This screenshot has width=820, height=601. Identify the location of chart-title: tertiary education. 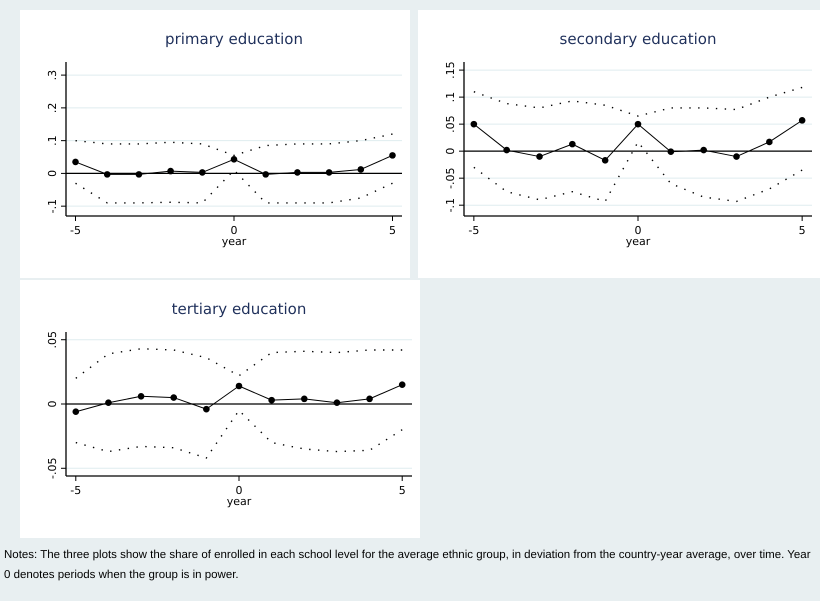
(239, 309).